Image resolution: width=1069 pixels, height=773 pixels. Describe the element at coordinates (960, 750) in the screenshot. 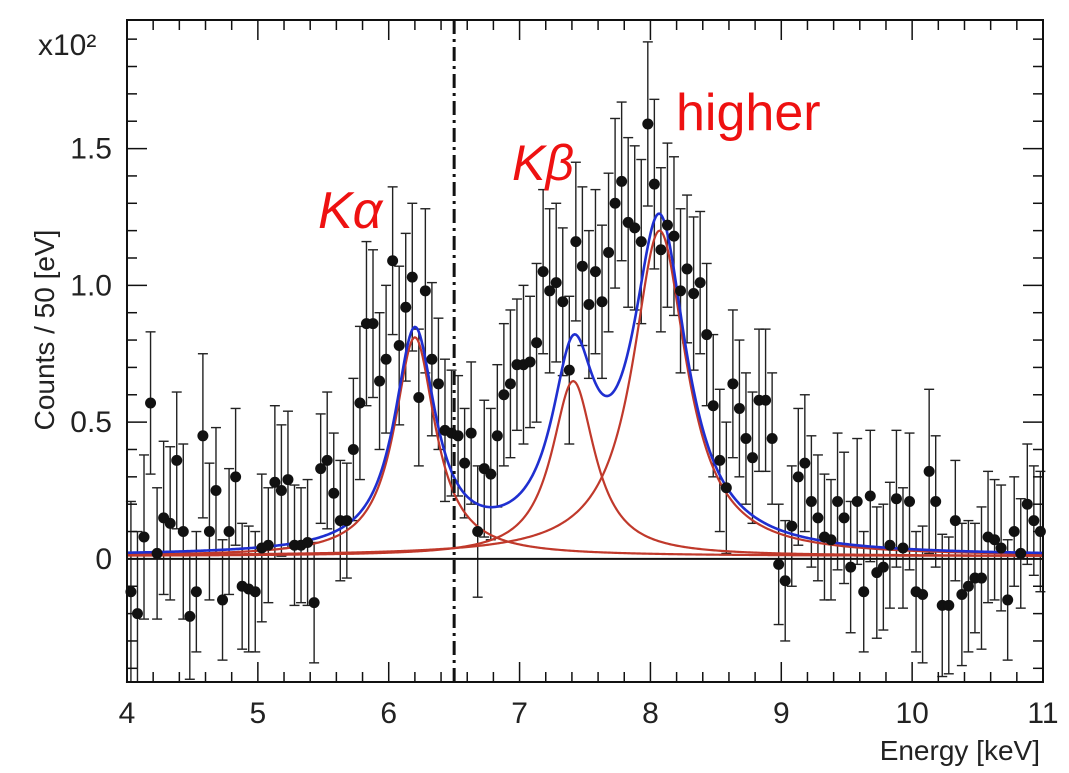

I see `x-axis-label: Energy [keV]` at that location.